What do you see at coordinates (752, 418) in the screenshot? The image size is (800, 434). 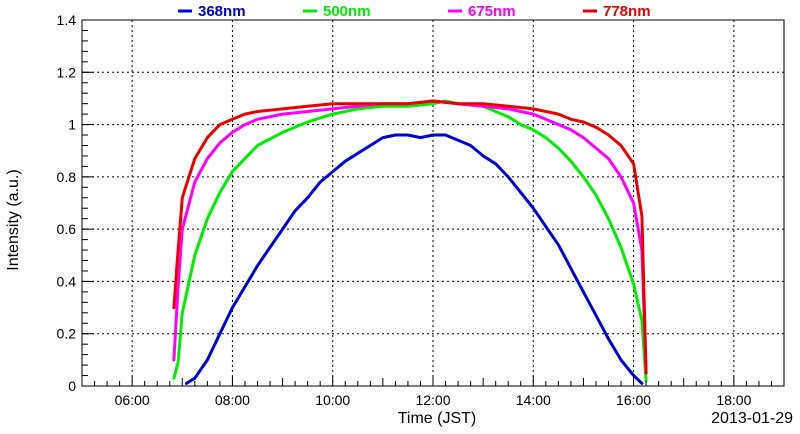 I see `date-annotation: 2013-01-29` at bounding box center [752, 418].